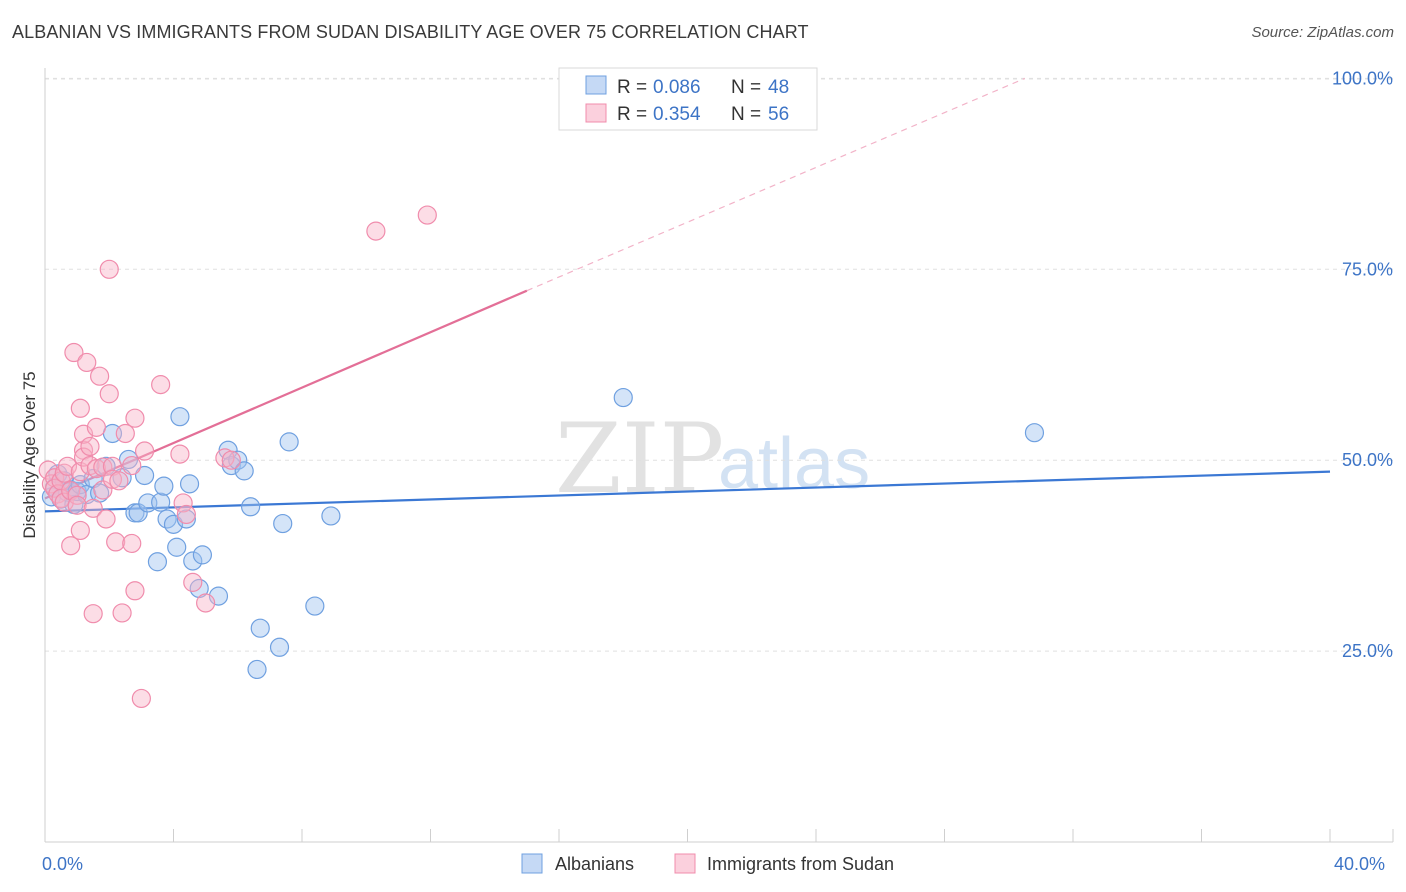 This screenshot has width=1406, height=892. I want to click on watermark-atlas: atlas, so click(794, 464).